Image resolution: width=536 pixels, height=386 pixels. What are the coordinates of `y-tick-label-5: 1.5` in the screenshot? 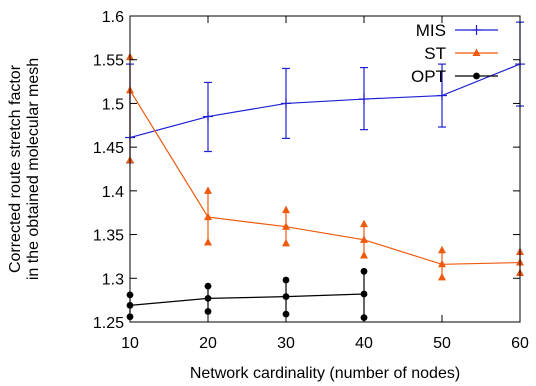 It's located at (113, 104).